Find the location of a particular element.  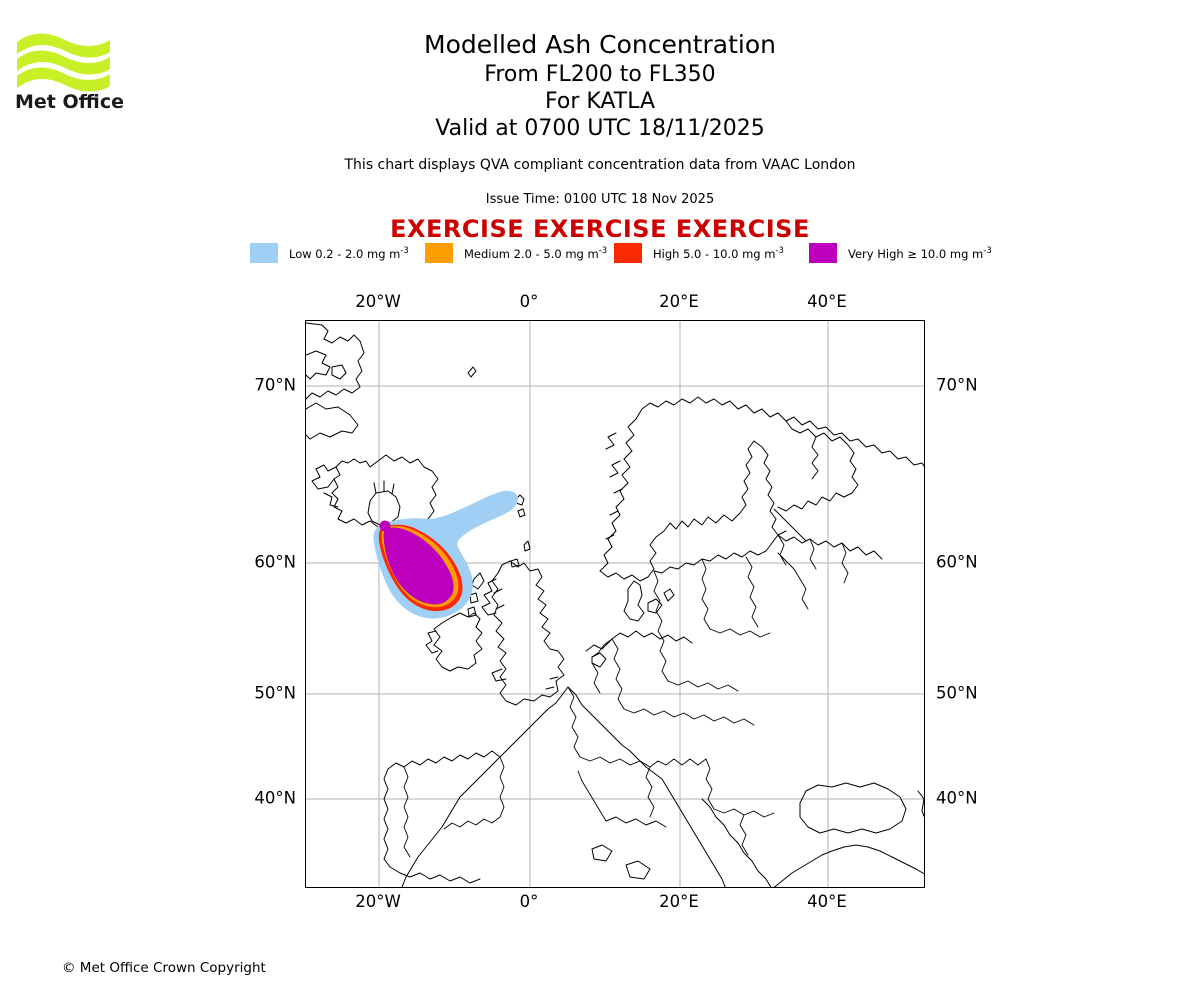

legend-very-high-label: Very High ≥ 10.0 mg m-3 is located at coordinates (920, 253).